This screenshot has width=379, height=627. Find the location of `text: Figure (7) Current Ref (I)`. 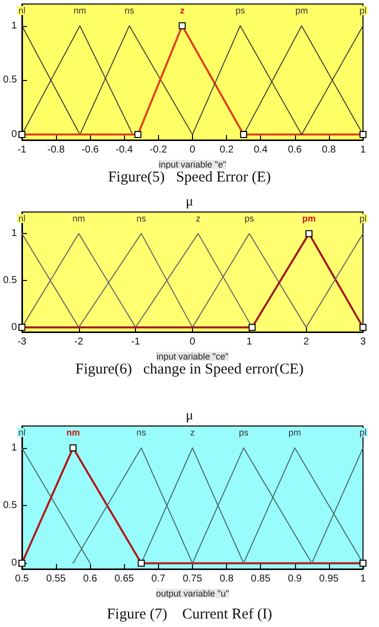

text: Figure (7) Current Ref (I) is located at coordinates (189, 614).